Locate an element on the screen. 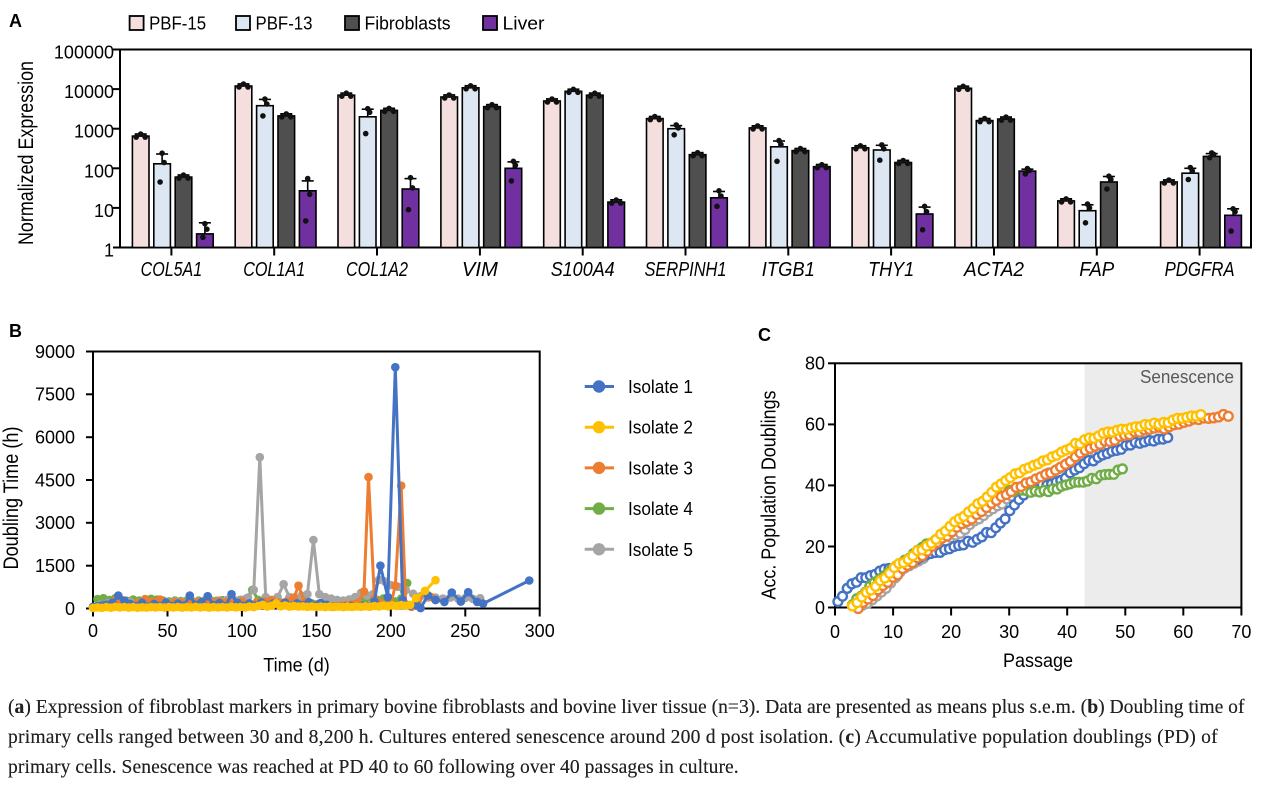 This screenshot has height=790, width=1265. svg-text: C is located at coordinates (764, 335).